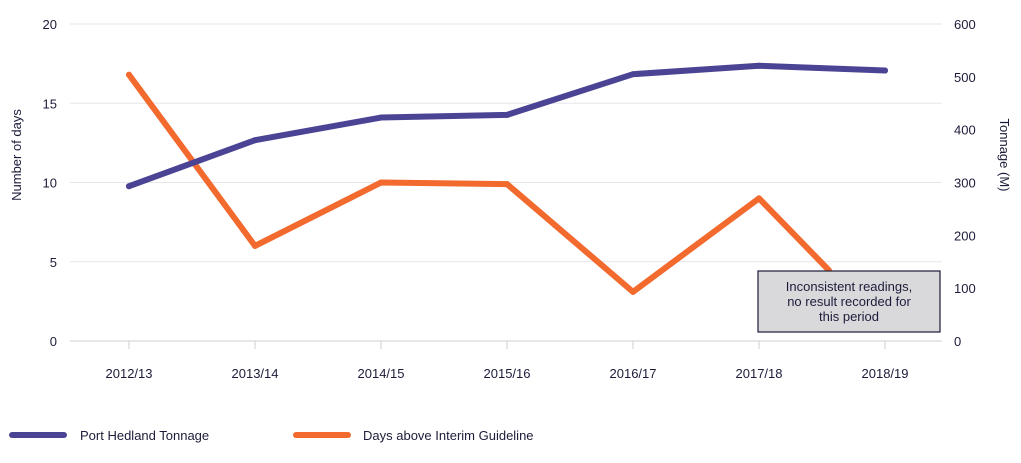 This screenshot has height=463, width=1021. I want to click on x-tick-label: 2014/15, so click(381, 373).